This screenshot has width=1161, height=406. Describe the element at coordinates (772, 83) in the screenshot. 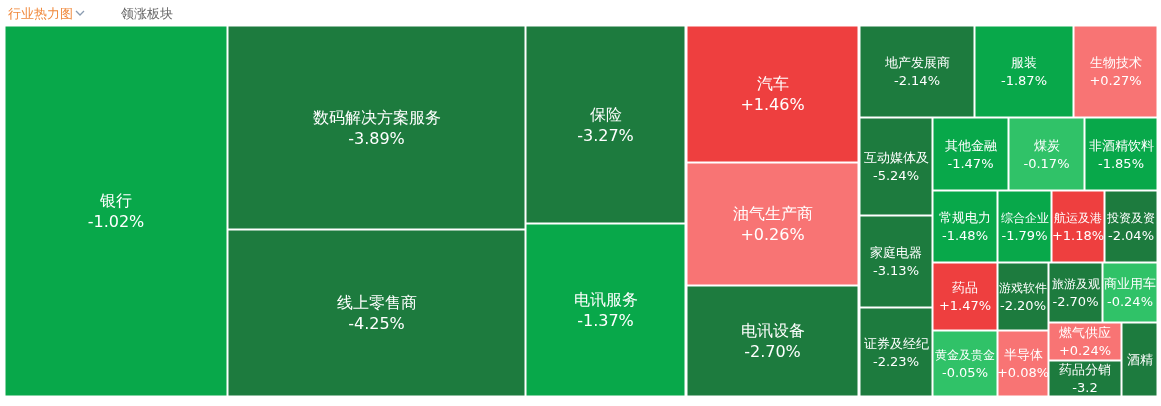

I see `category-label: 汽车` at that location.